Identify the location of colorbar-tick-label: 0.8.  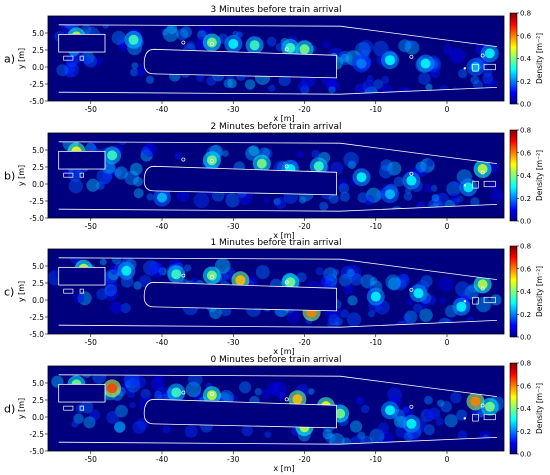
(525, 364).